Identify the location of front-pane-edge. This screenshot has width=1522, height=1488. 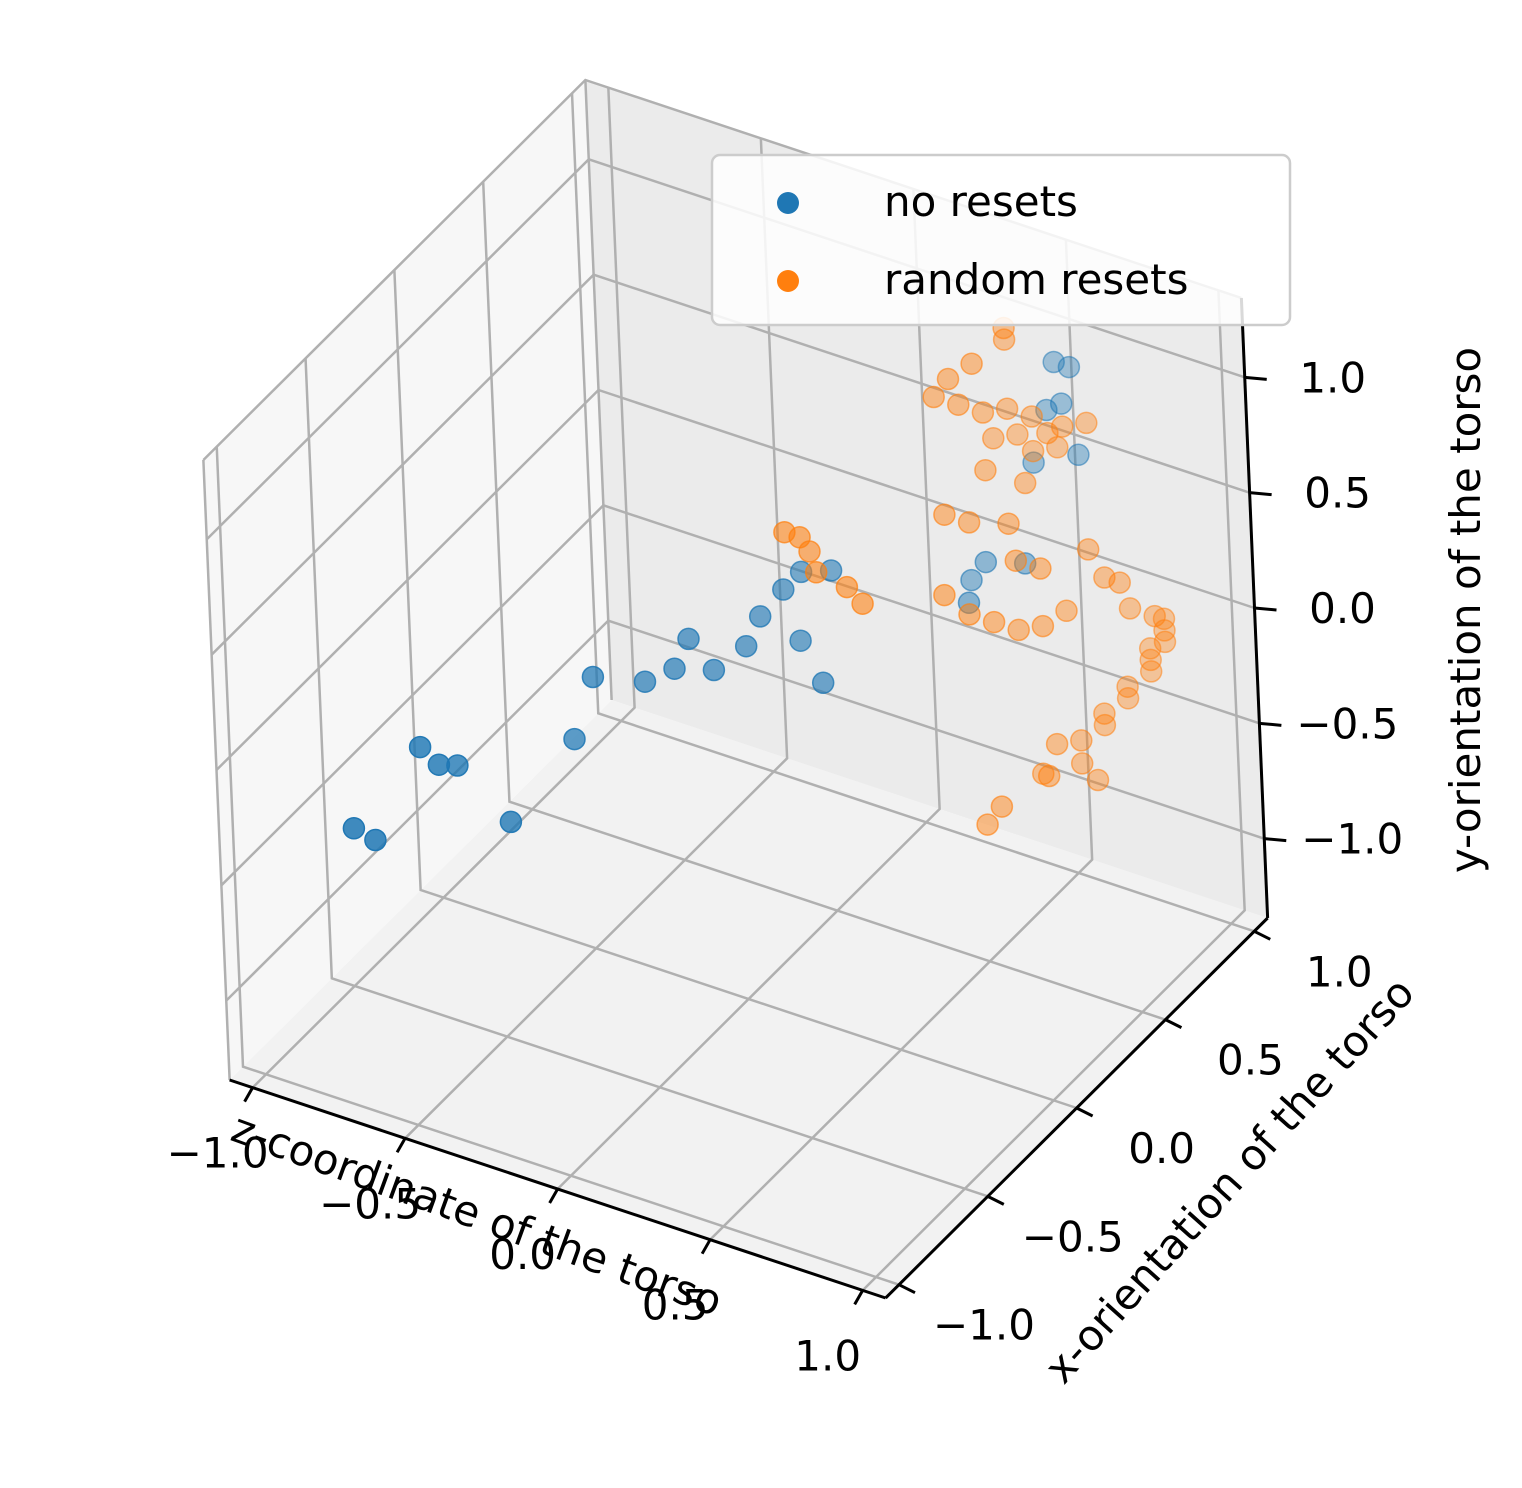
(216, 770).